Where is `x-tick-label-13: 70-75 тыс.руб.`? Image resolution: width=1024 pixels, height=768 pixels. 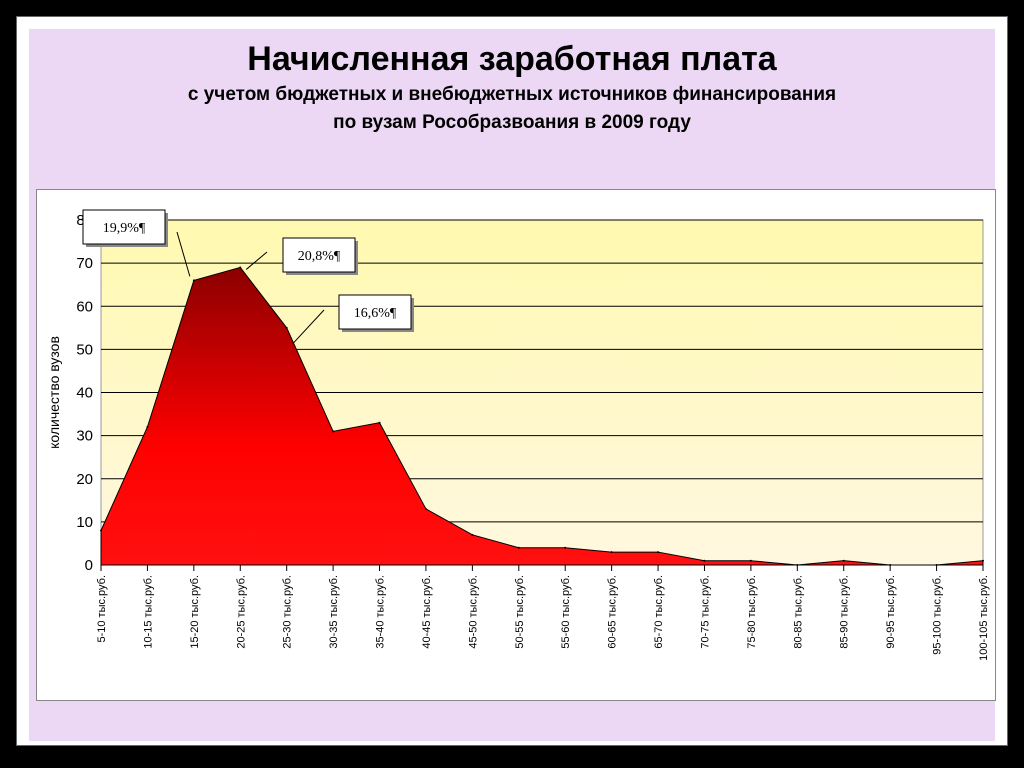
x-tick-label-13: 70-75 тыс.руб. is located at coordinates (705, 612).